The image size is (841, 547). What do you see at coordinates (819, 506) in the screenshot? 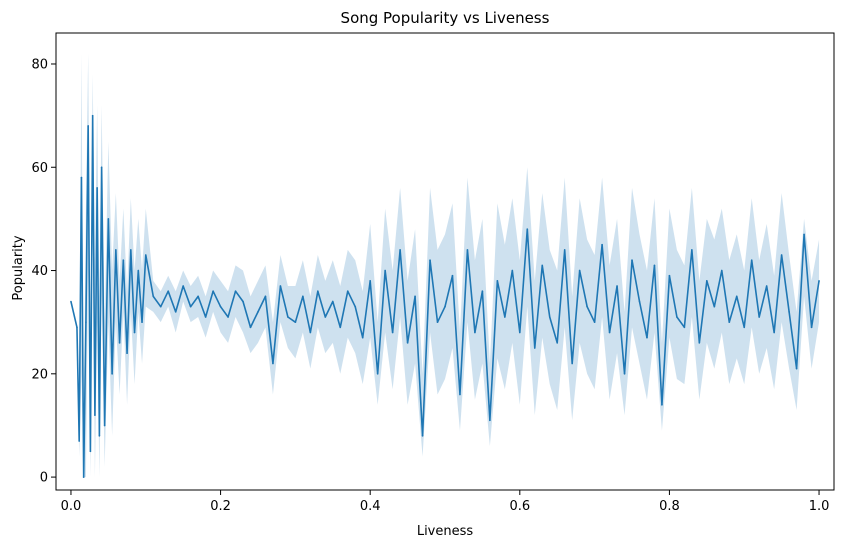
I see `x-tick-label: 1.0` at bounding box center [819, 506].